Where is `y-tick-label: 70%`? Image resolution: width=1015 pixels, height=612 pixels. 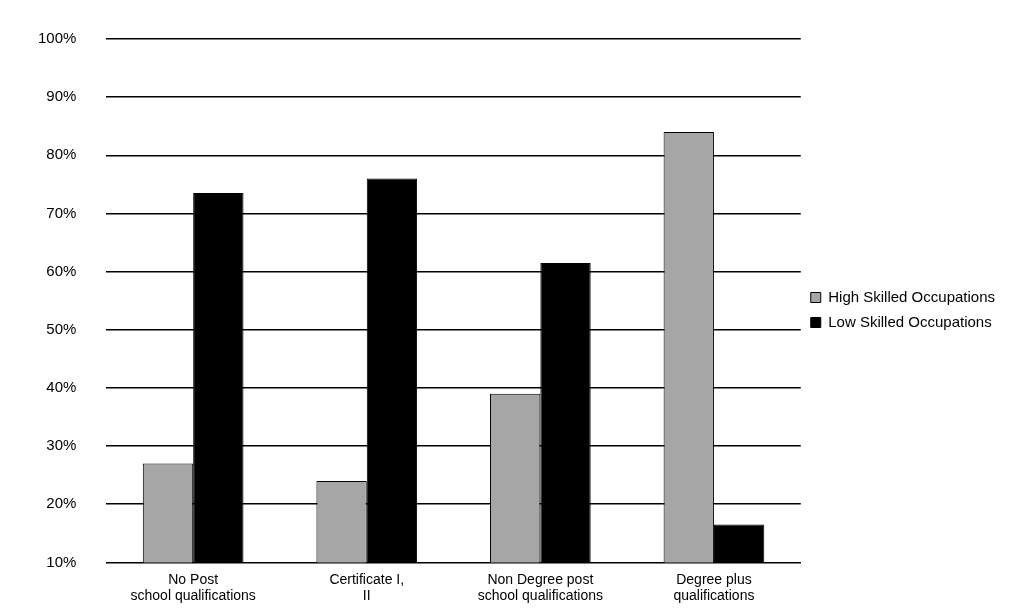 y-tick-label: 70% is located at coordinates (61, 212).